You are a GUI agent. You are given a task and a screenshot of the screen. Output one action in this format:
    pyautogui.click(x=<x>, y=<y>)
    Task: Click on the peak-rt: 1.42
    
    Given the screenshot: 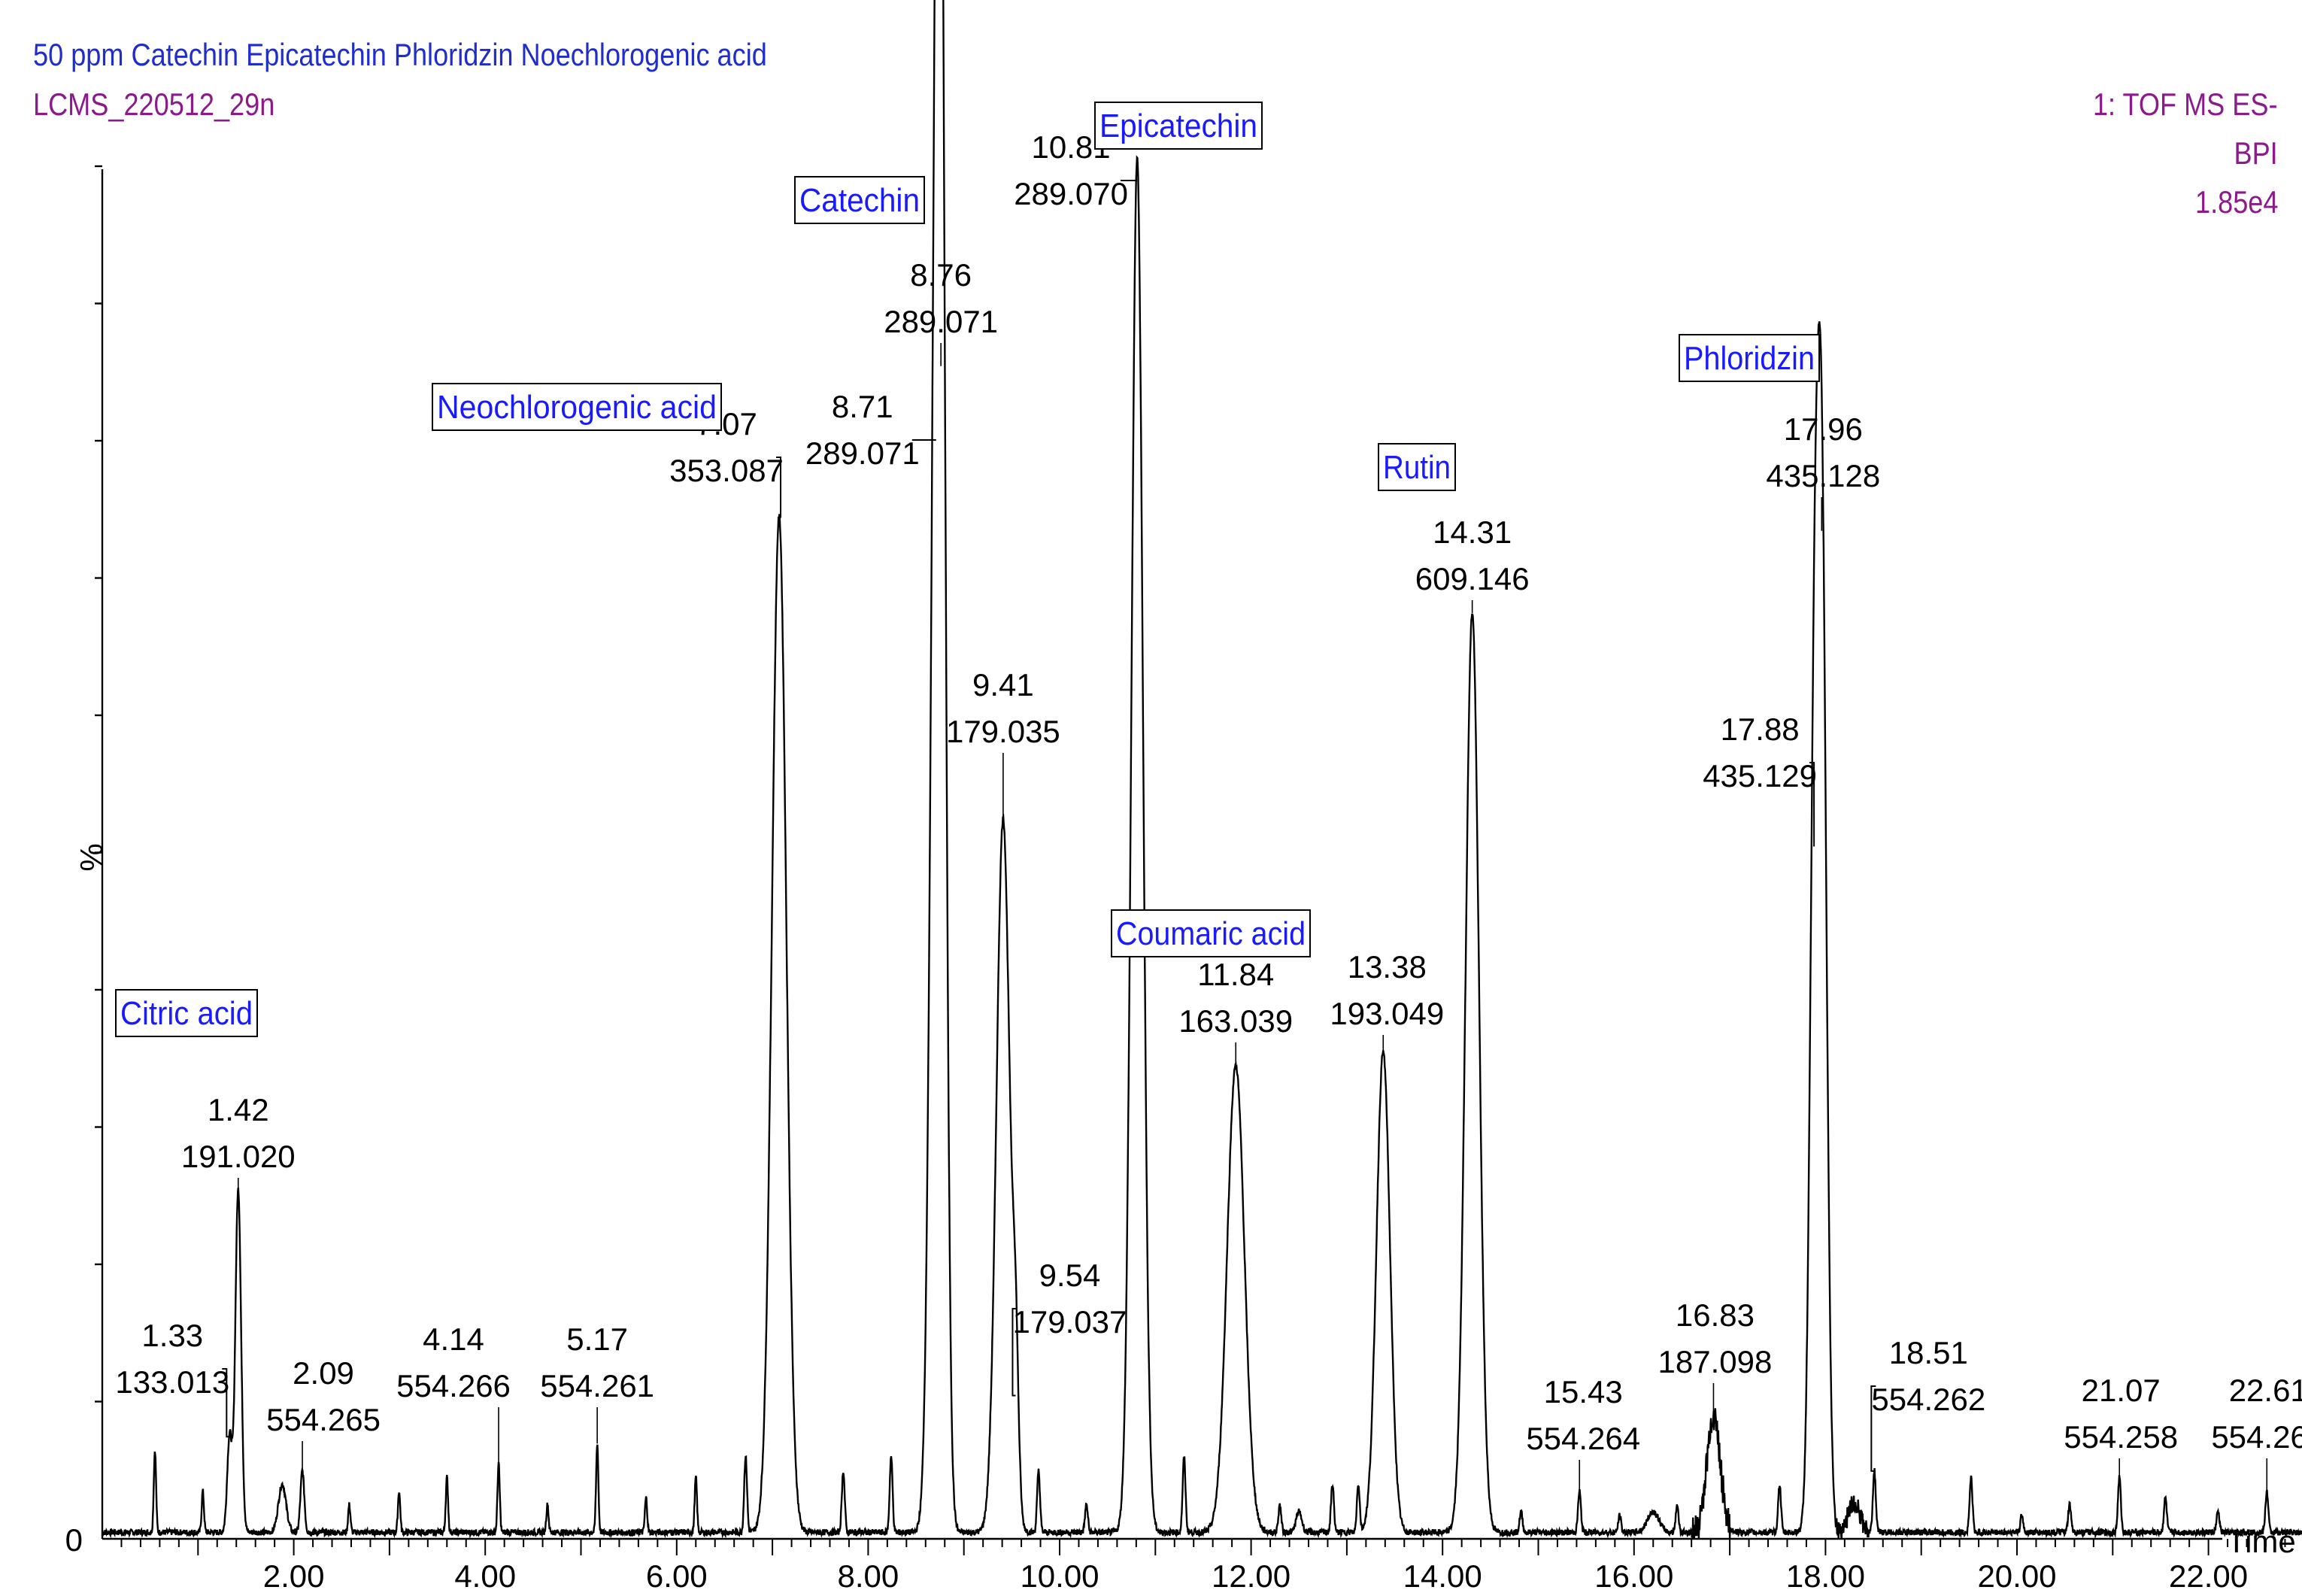 What is the action you would take?
    pyautogui.click(x=238, y=1109)
    